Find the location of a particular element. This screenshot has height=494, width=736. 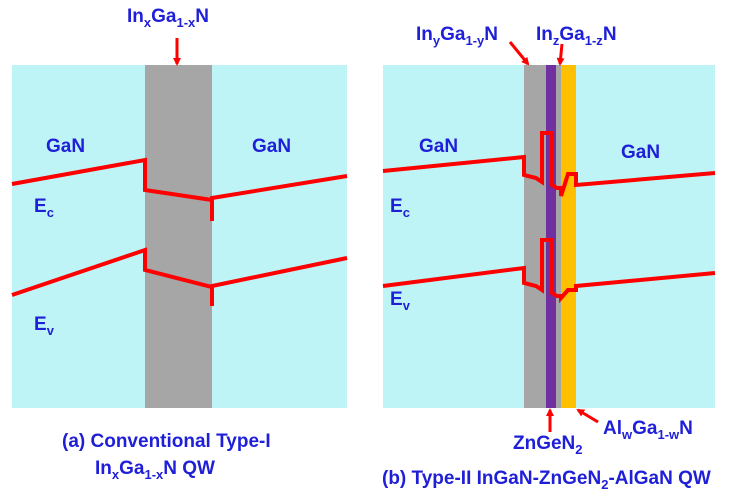

panel-a-ev-label: Ev is located at coordinates (44, 326).